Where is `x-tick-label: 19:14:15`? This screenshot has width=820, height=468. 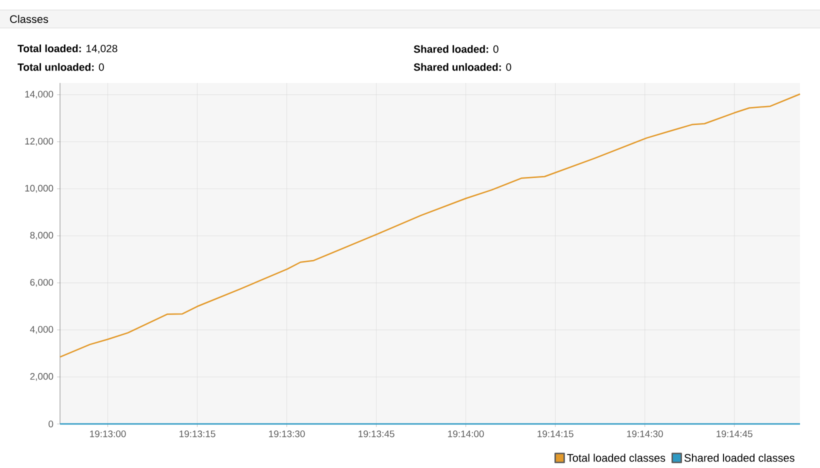
x-tick-label: 19:14:15 is located at coordinates (556, 434).